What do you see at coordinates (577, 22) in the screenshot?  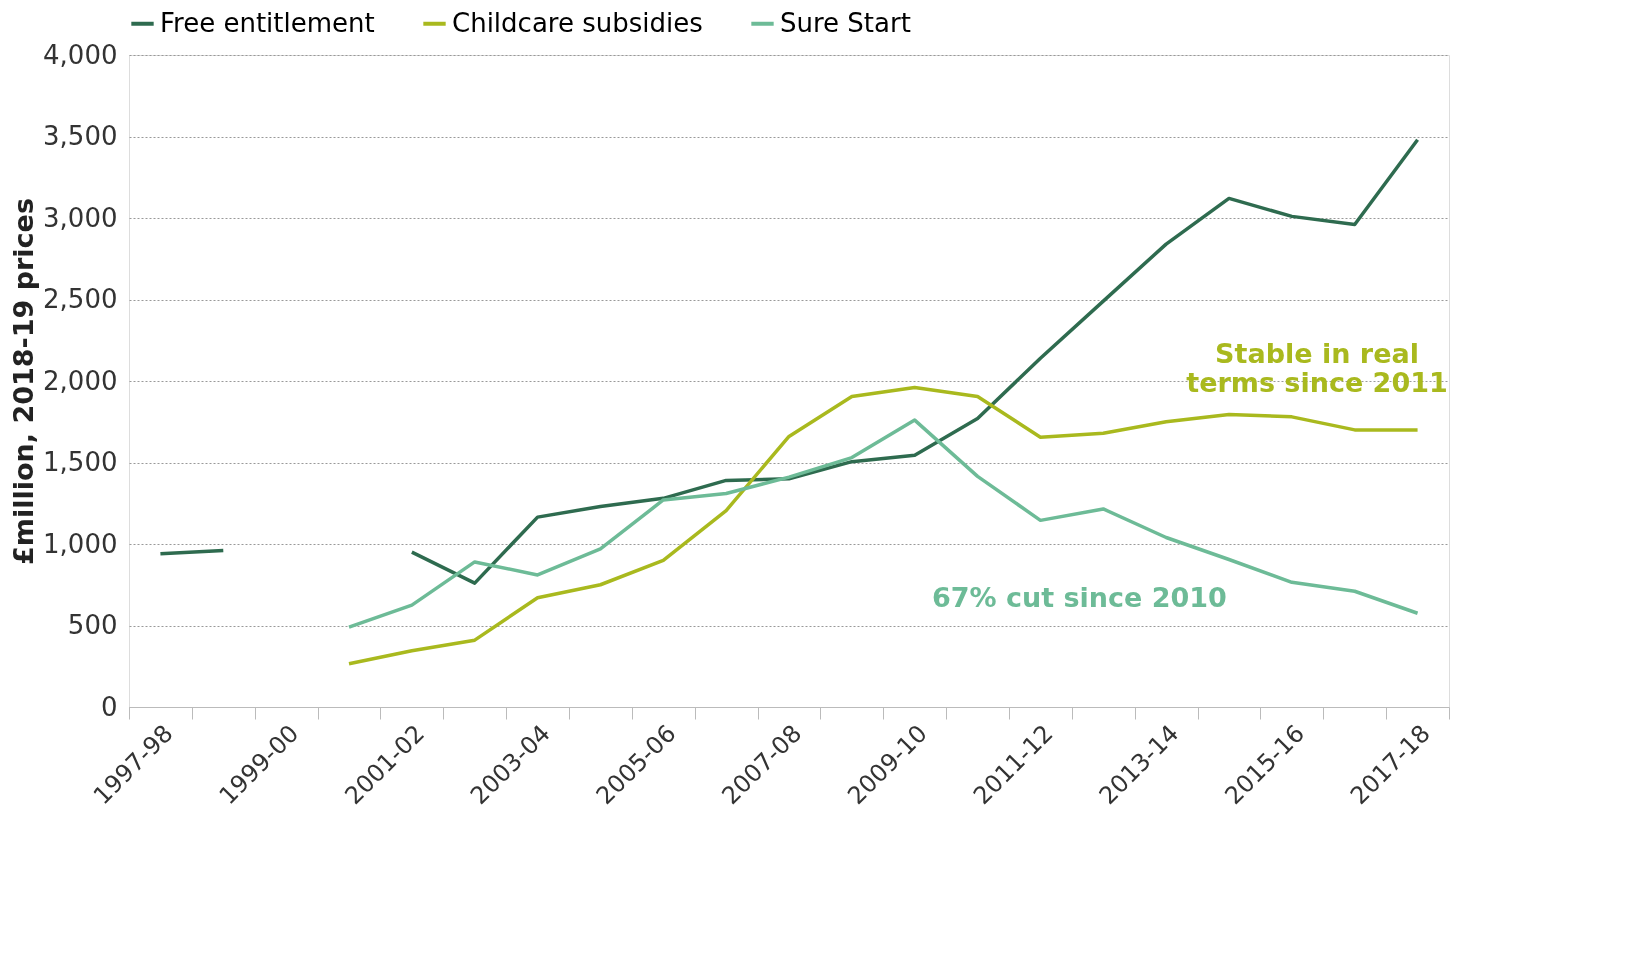 I see `legend-label: Childcare subsidies` at bounding box center [577, 22].